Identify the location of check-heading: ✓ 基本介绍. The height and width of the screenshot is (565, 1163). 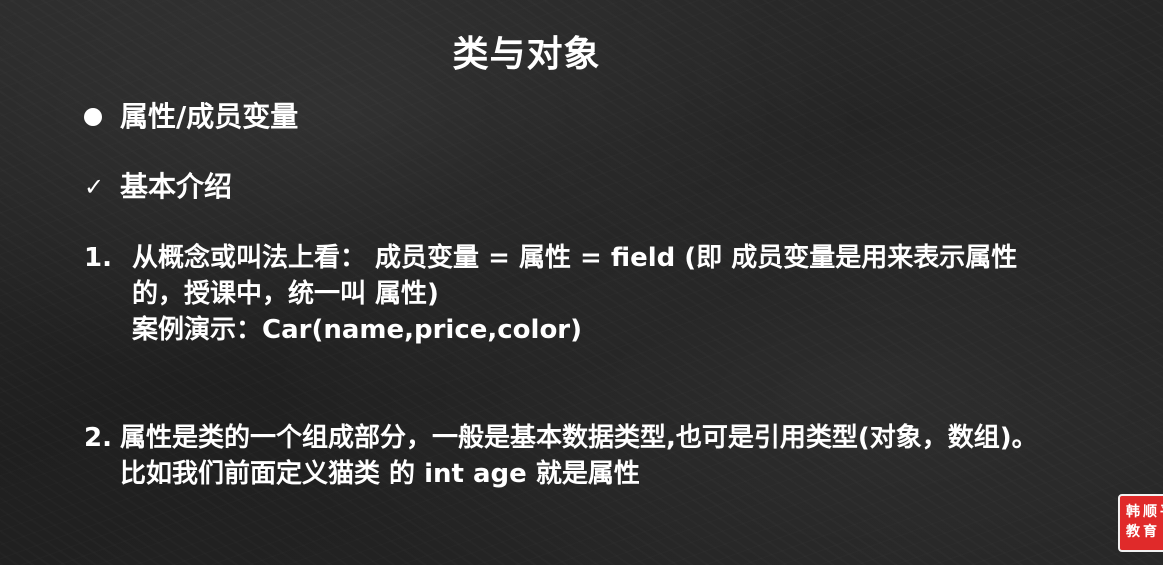
(158, 187).